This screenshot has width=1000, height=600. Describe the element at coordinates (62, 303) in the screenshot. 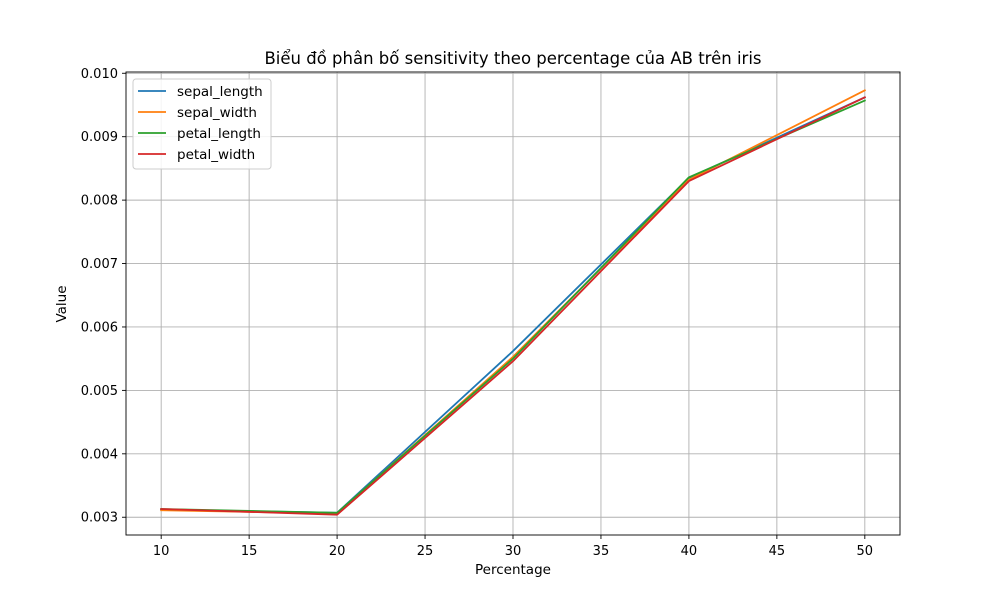

I see `y-axis-title: Value` at that location.